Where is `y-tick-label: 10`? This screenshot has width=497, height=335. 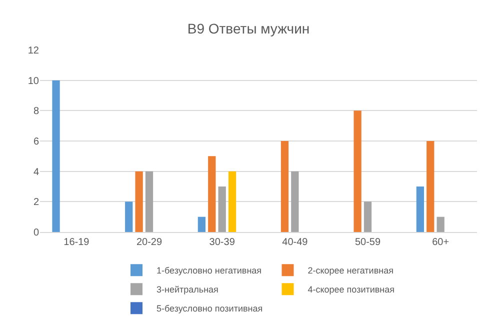 y-tick-label: 10 is located at coordinates (34, 81).